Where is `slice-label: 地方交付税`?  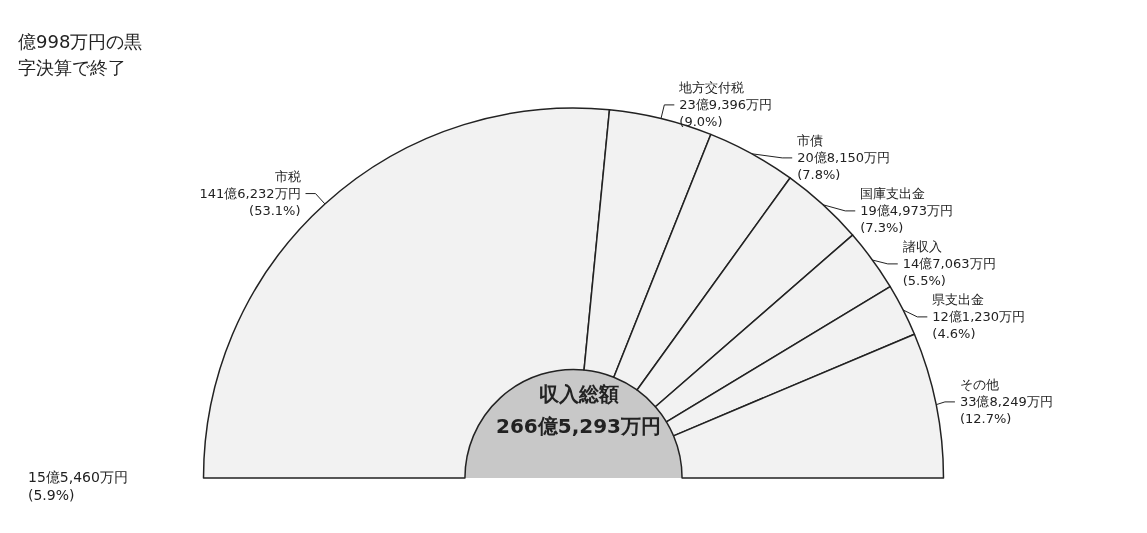 slice-label: 地方交付税 is located at coordinates (711, 88).